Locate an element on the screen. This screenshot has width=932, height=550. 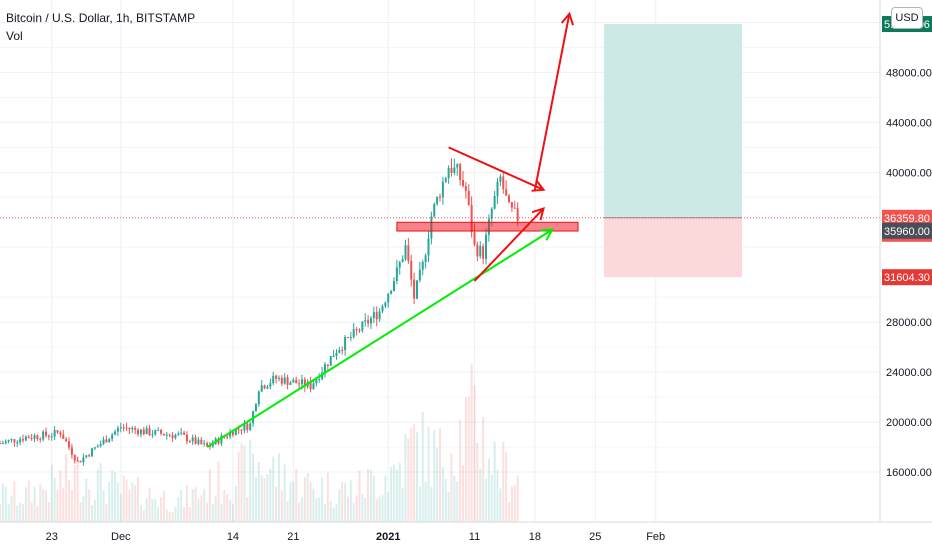
triangle-lower-line-head is located at coordinates (538, 214).